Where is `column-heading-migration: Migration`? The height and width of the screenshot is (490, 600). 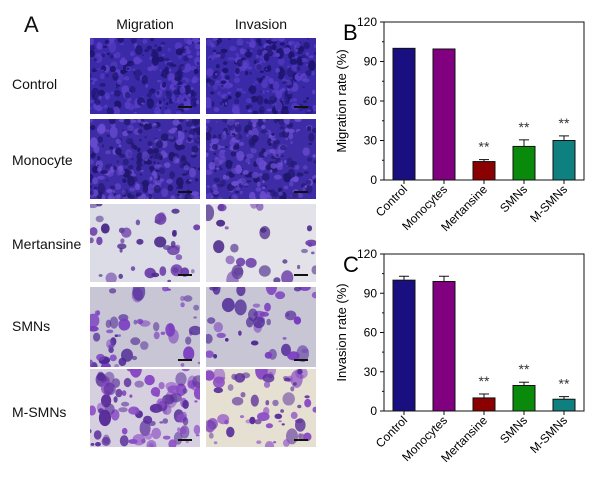 column-heading-migration: Migration is located at coordinates (145, 24).